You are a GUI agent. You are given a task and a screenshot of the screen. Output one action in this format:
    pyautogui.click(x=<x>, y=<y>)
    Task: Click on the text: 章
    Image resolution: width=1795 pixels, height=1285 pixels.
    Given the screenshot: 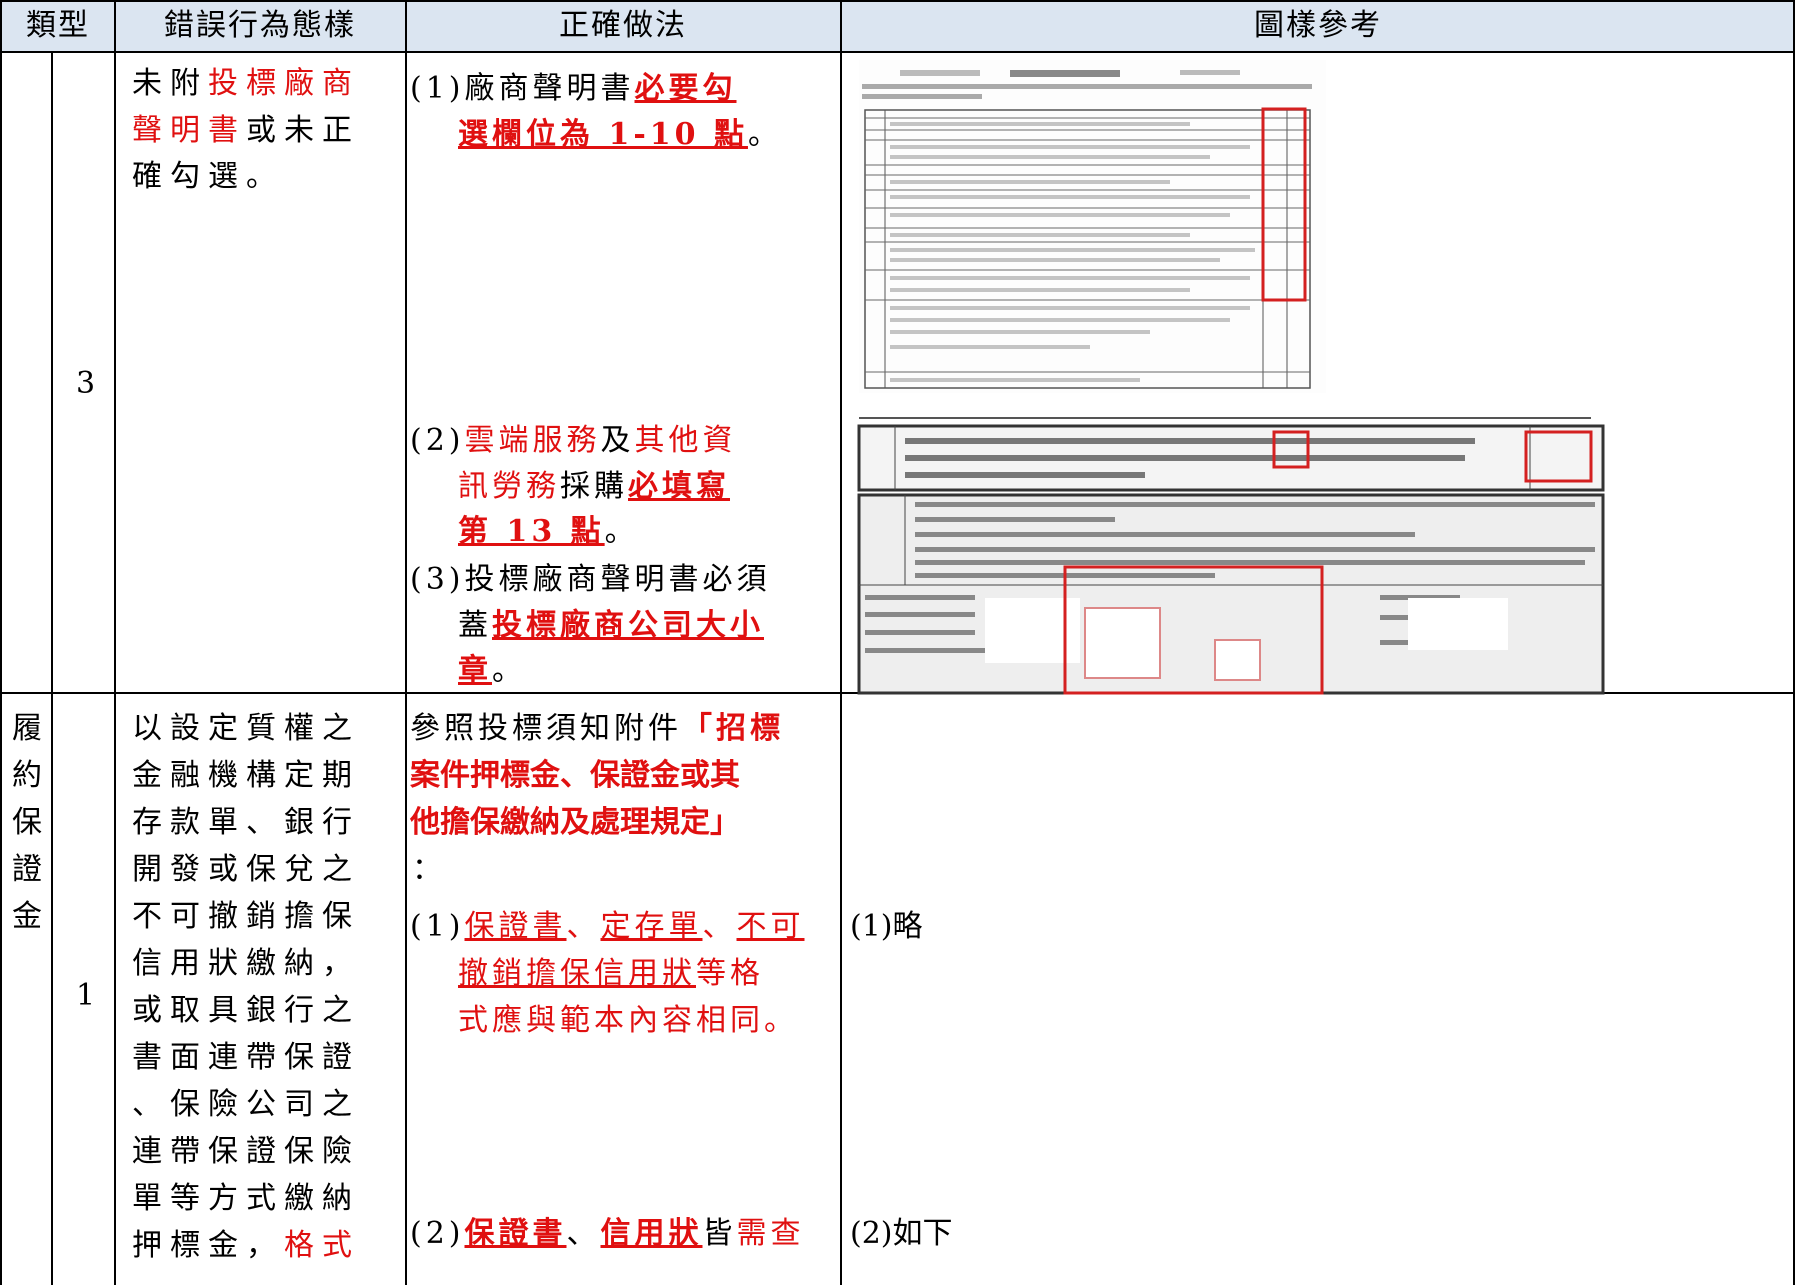 What is the action you would take?
    pyautogui.click(x=475, y=670)
    